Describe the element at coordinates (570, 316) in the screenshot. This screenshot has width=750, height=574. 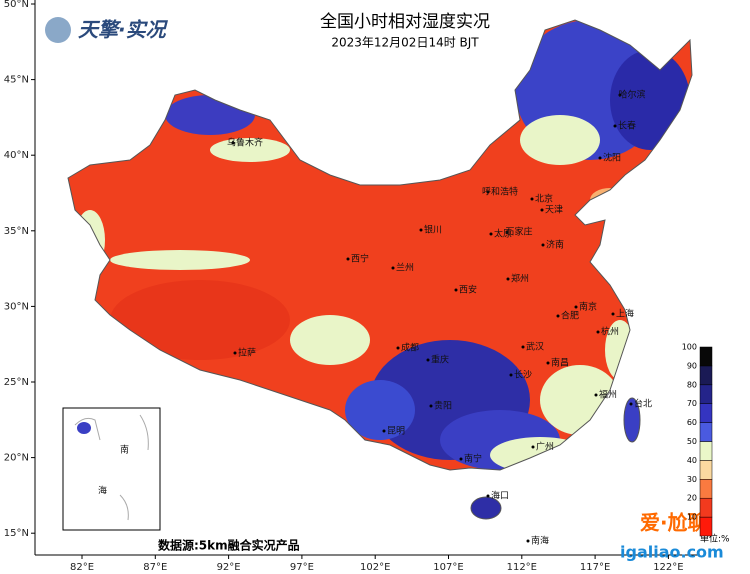
I see `city-label: 合肥` at that location.